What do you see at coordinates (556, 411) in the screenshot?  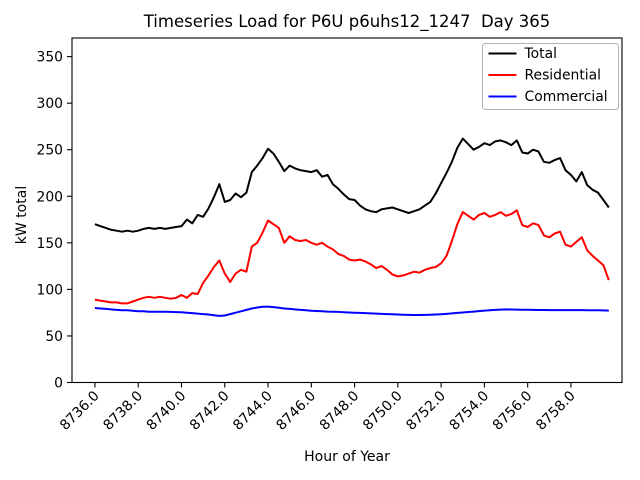 I see `x-tick-label: 8758.0` at bounding box center [556, 411].